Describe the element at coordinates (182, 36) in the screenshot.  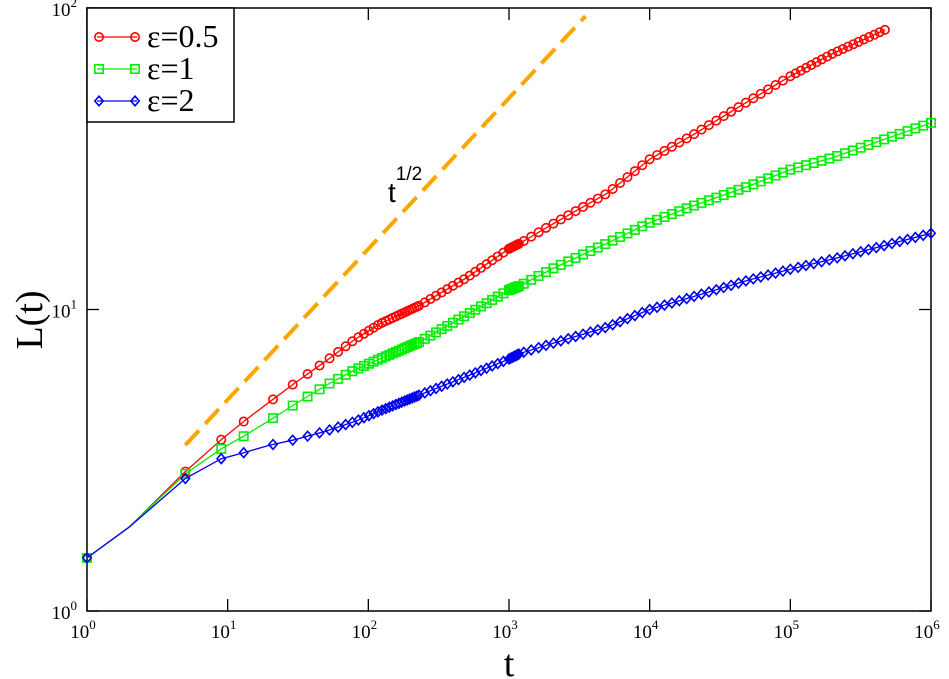
I see `legend-label-eps-0-5: ε=0.5` at that location.